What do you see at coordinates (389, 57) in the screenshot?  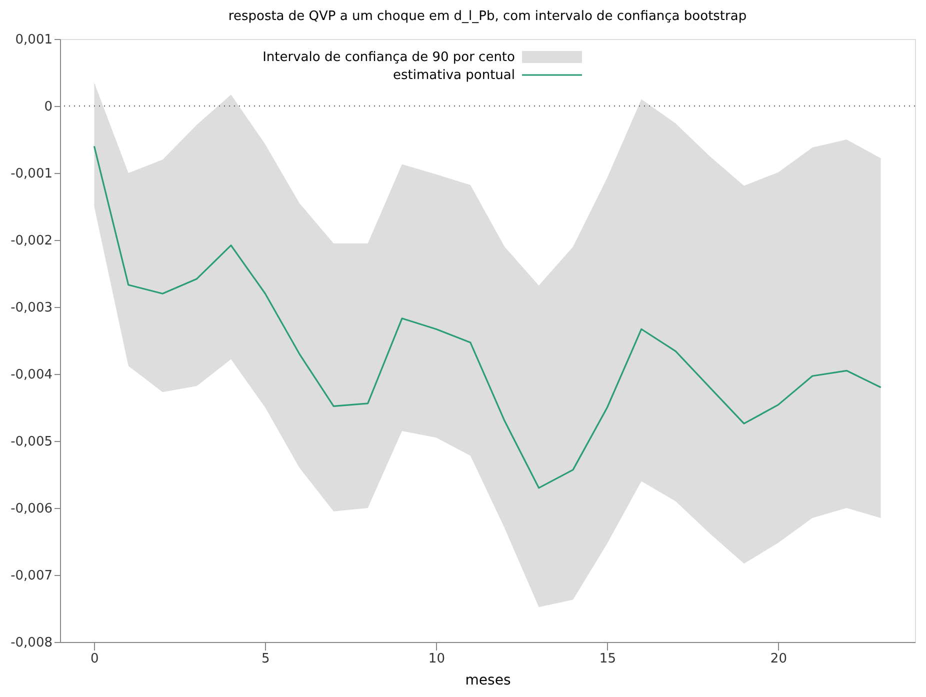 I see `annotation: Intervalo de confiança de 90 por cento` at bounding box center [389, 57].